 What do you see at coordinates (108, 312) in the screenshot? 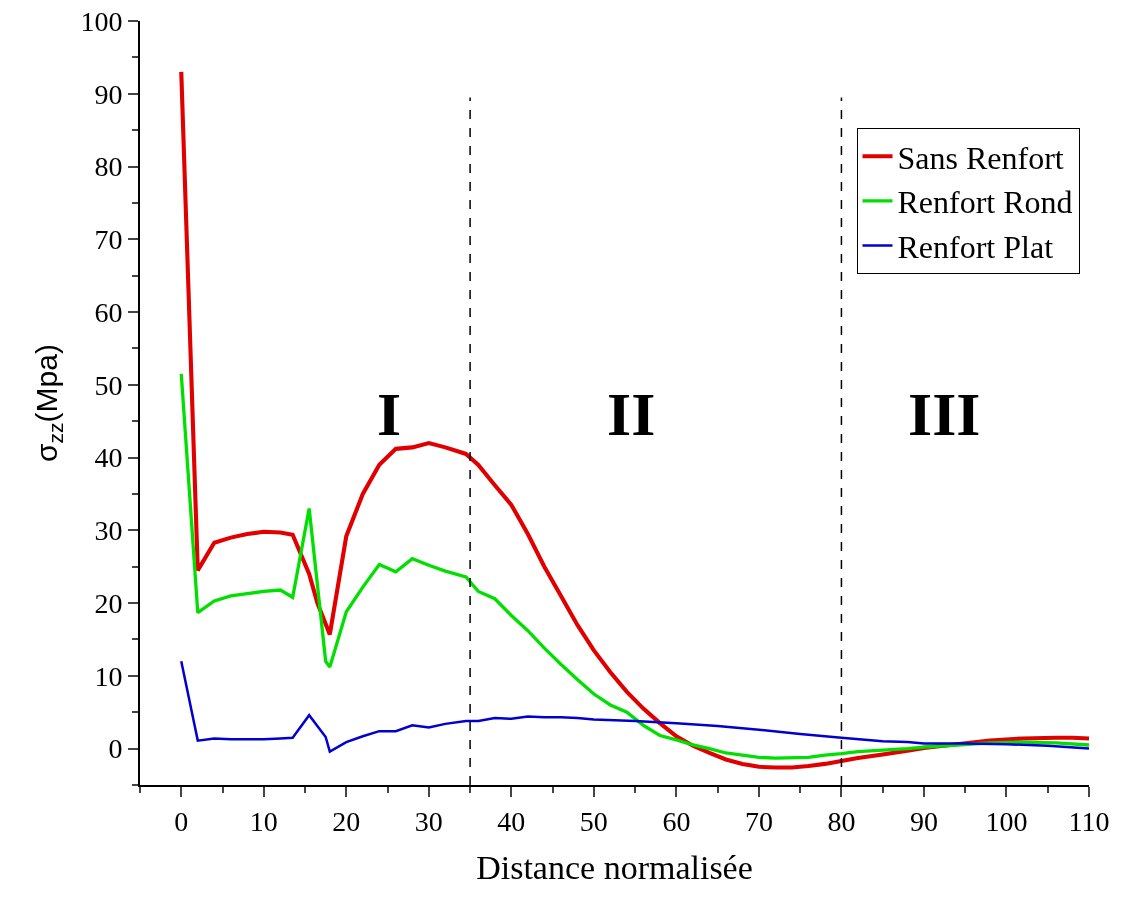
I see `y-tick-label: 60` at bounding box center [108, 312].